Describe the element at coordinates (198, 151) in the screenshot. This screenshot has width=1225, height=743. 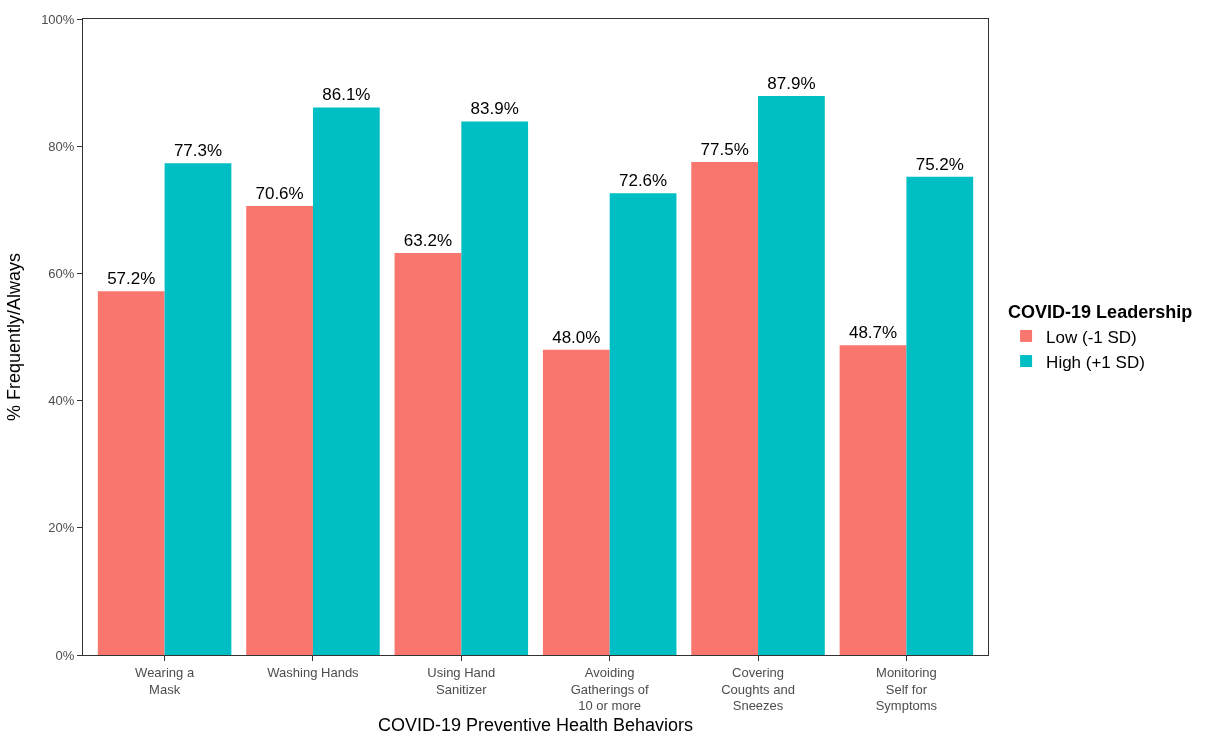
I see `data-label: 77.3%` at that location.